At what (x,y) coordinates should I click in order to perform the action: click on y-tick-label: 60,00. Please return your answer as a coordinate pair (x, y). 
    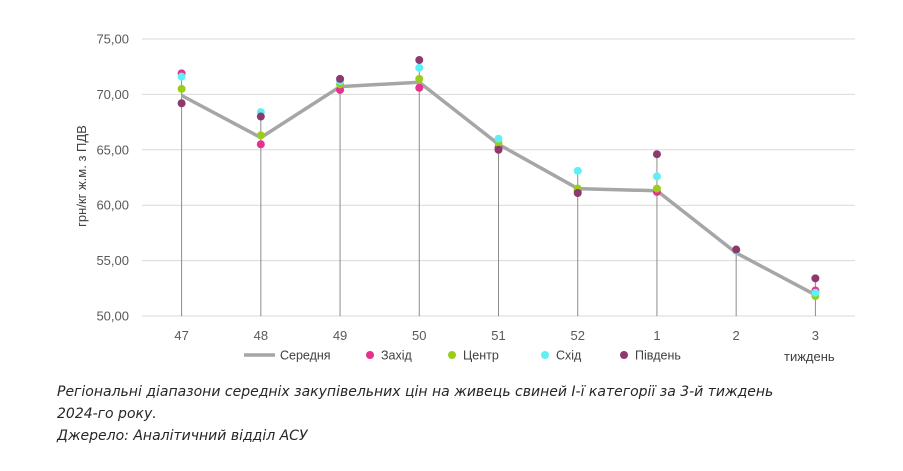
    Looking at the image, I should click on (112, 205).